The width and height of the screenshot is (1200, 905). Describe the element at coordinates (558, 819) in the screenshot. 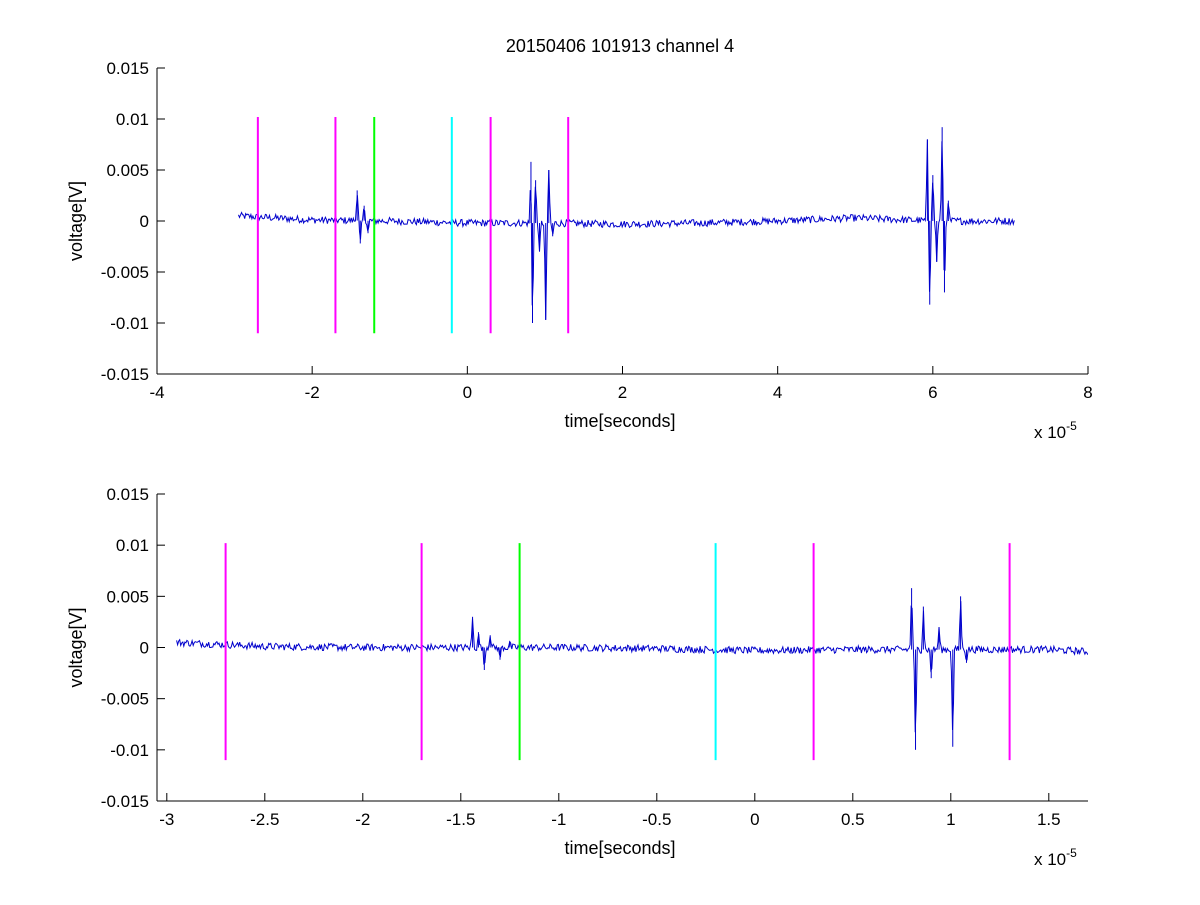

I see `x-tick-label: -1` at that location.